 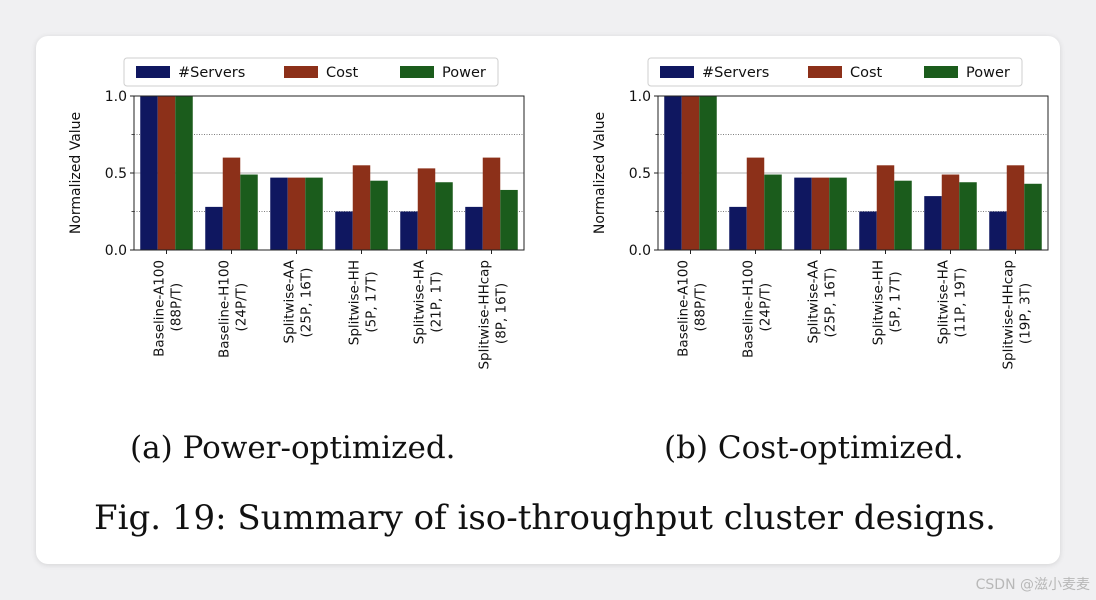 I want to click on x-tick-label: Splitwise-HHcap(19P, 3T), so click(x=1017, y=315).